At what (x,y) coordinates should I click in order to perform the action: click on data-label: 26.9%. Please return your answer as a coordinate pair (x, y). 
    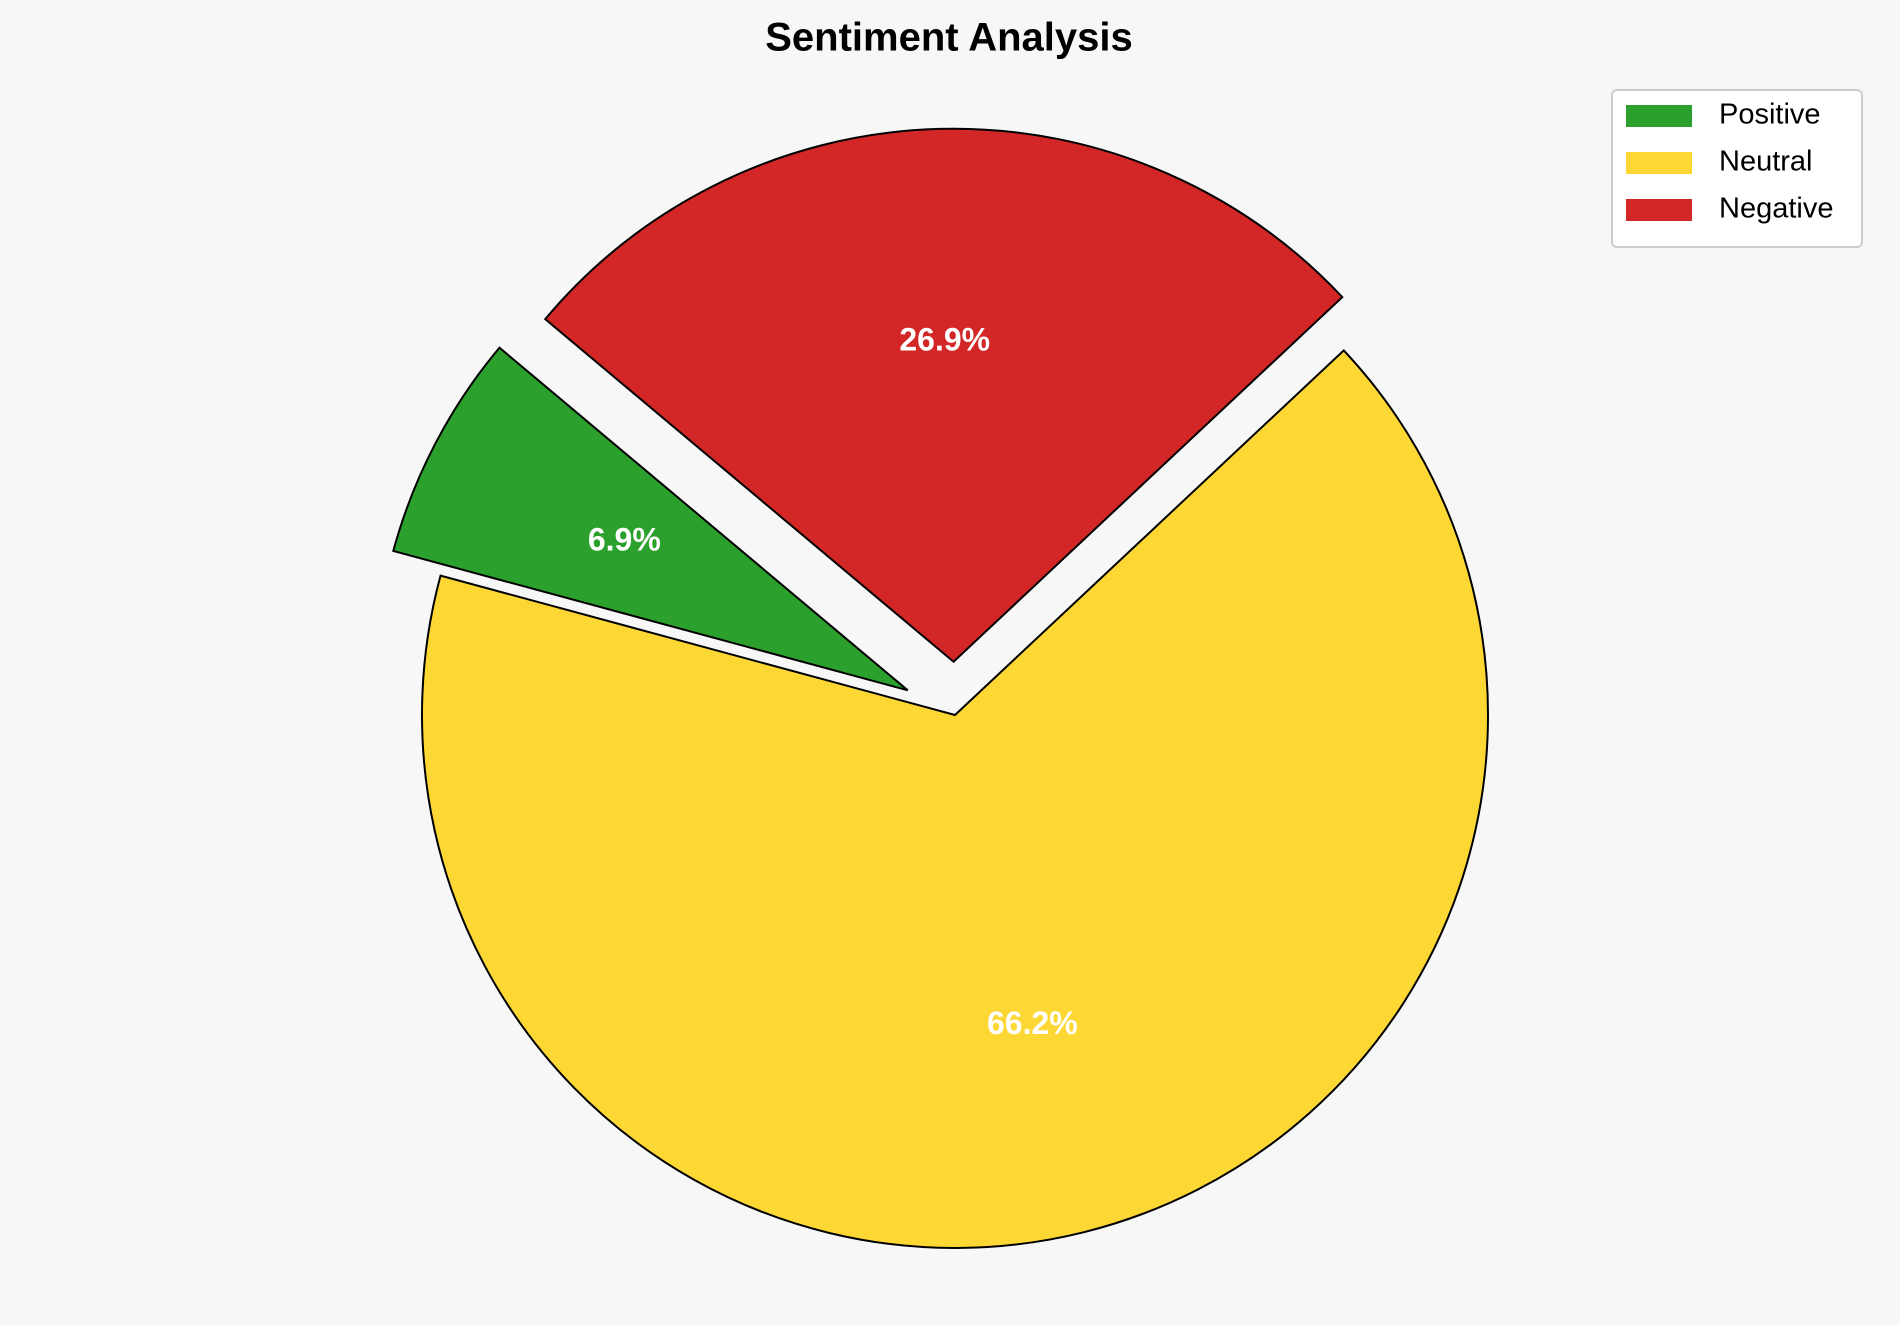
    Looking at the image, I should click on (944, 339).